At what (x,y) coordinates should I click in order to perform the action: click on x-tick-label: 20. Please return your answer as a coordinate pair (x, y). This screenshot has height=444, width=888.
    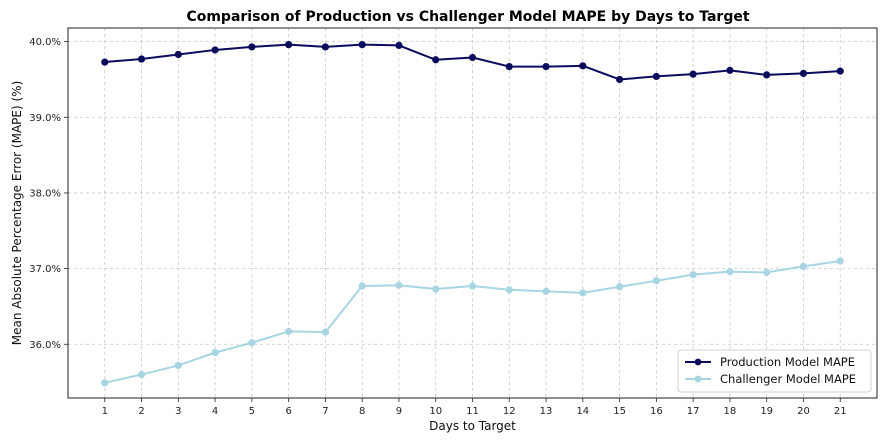
    Looking at the image, I should click on (803, 411).